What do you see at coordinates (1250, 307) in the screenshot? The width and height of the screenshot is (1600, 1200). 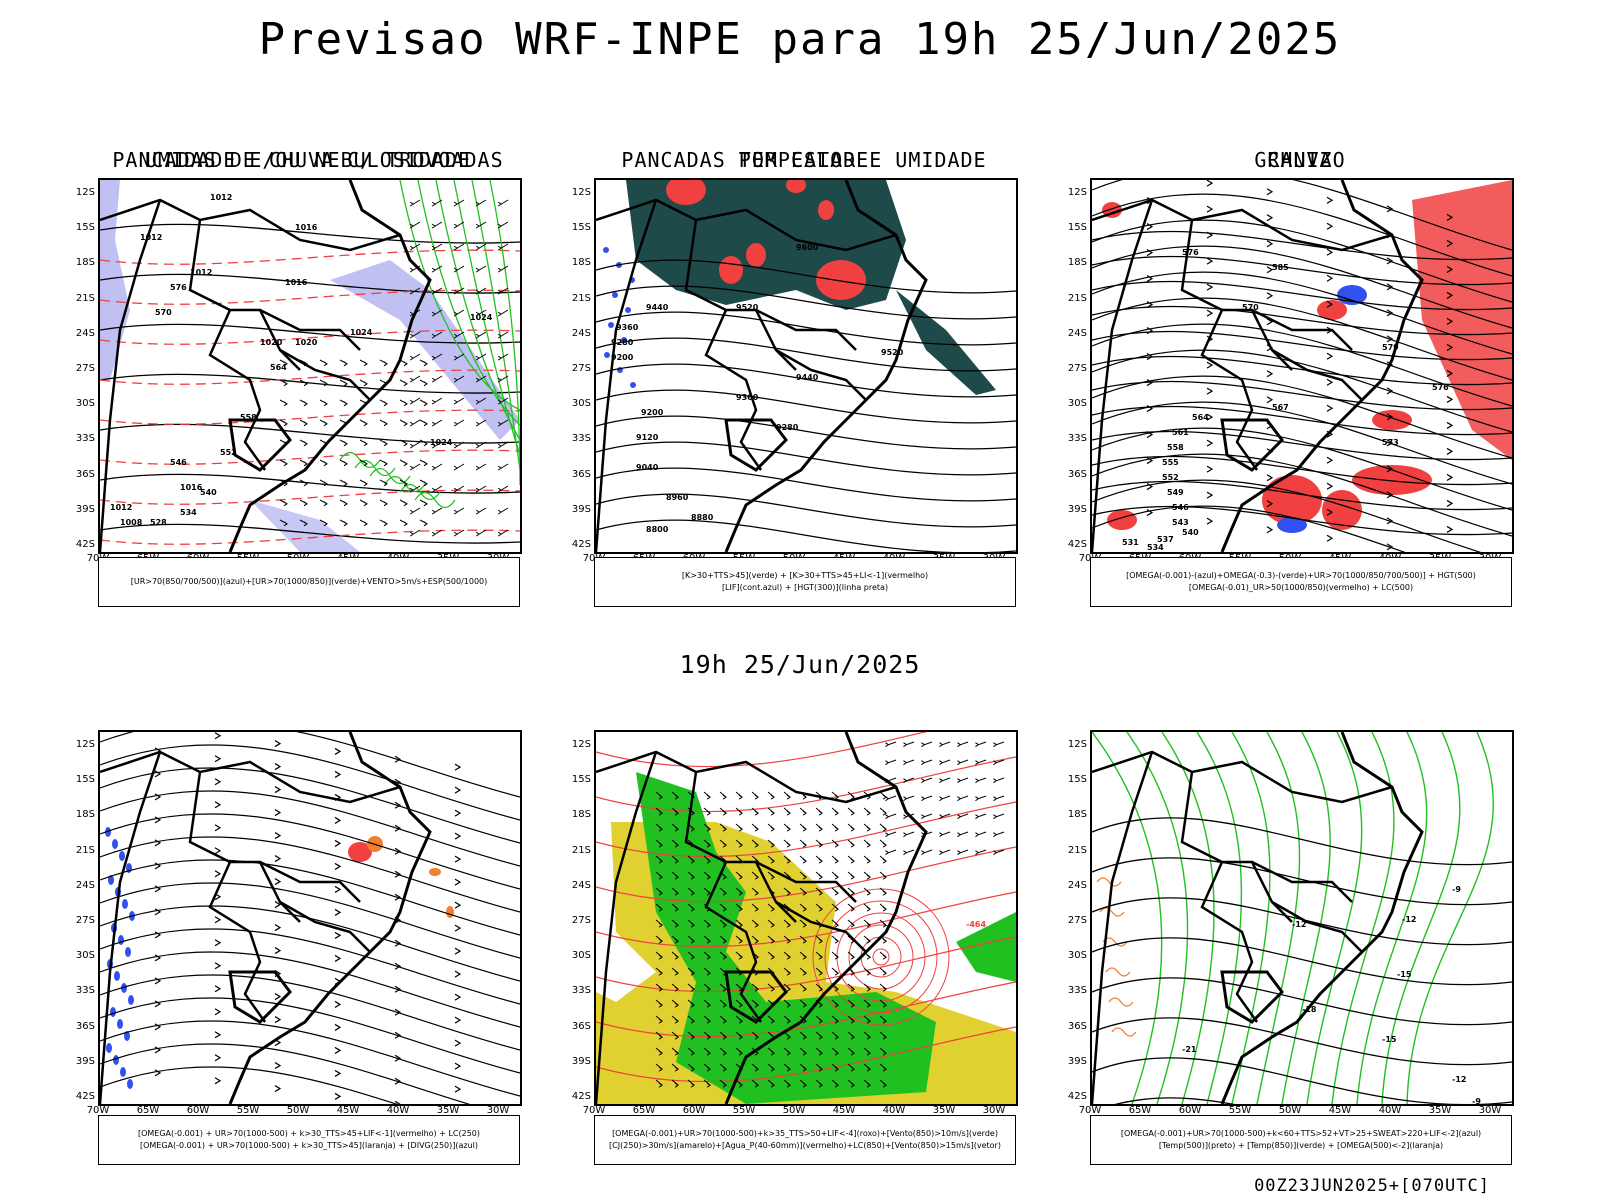 I see `contour-label: 570` at bounding box center [1250, 307].